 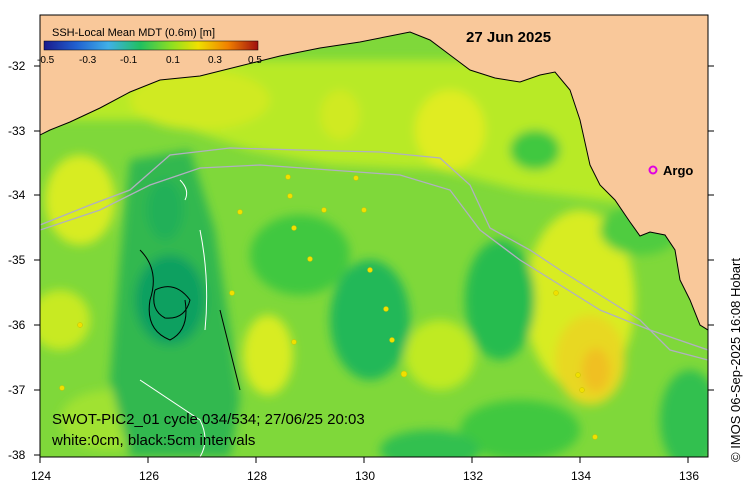 What do you see at coordinates (17, 455) in the screenshot?
I see `y-tick-label: -38` at bounding box center [17, 455].